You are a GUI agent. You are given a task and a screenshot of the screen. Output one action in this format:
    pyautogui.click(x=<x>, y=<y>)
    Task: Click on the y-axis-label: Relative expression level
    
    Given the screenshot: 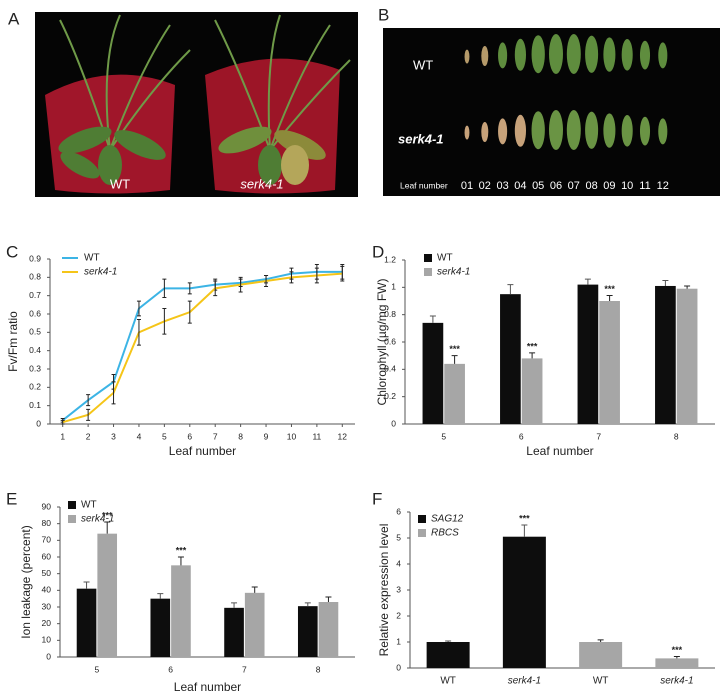 What is the action you would take?
    pyautogui.click(x=384, y=590)
    